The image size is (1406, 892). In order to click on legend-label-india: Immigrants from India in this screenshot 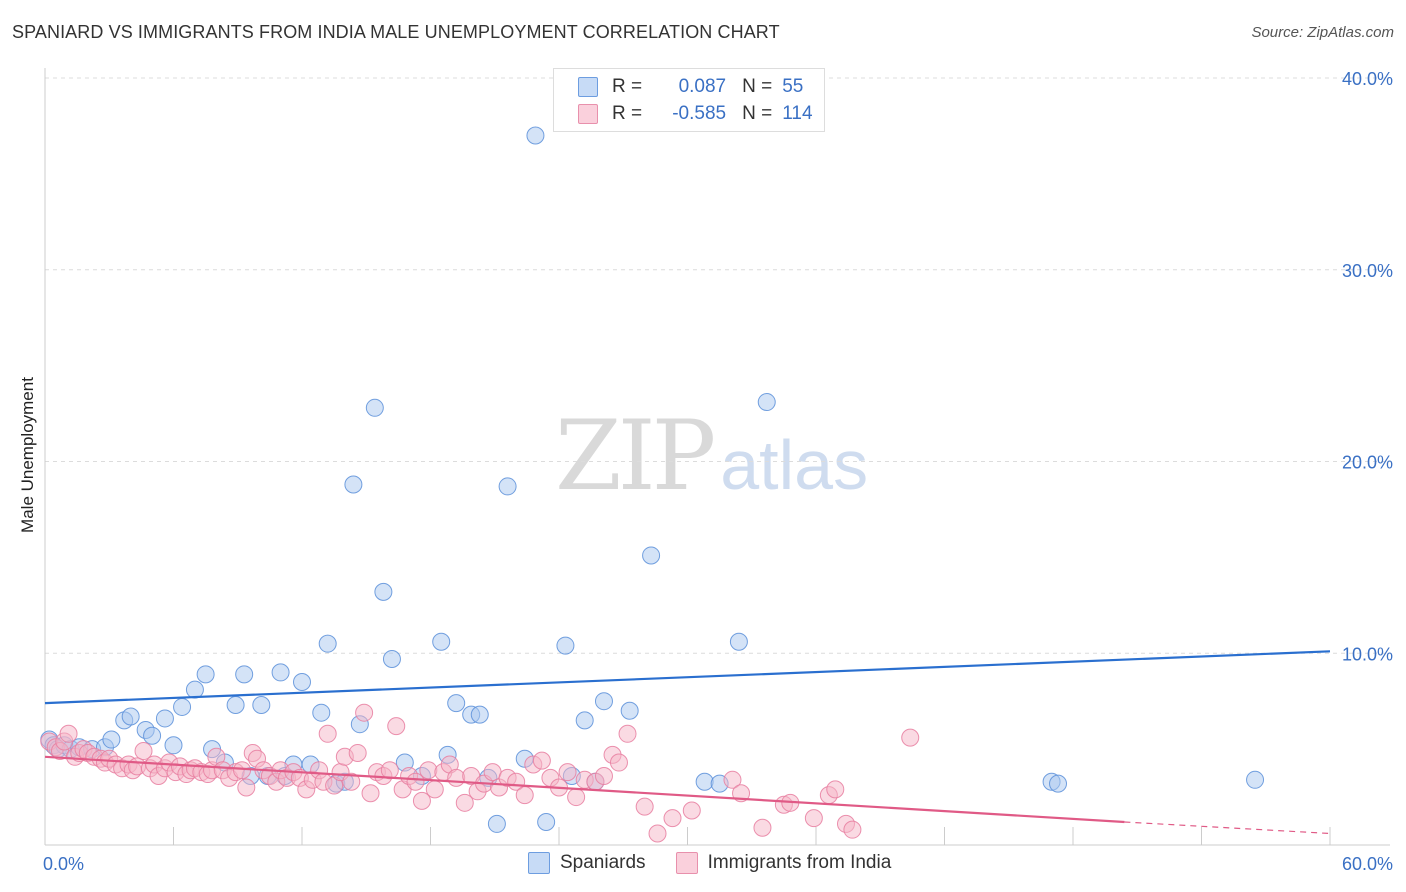, I will do `click(799, 862)`.